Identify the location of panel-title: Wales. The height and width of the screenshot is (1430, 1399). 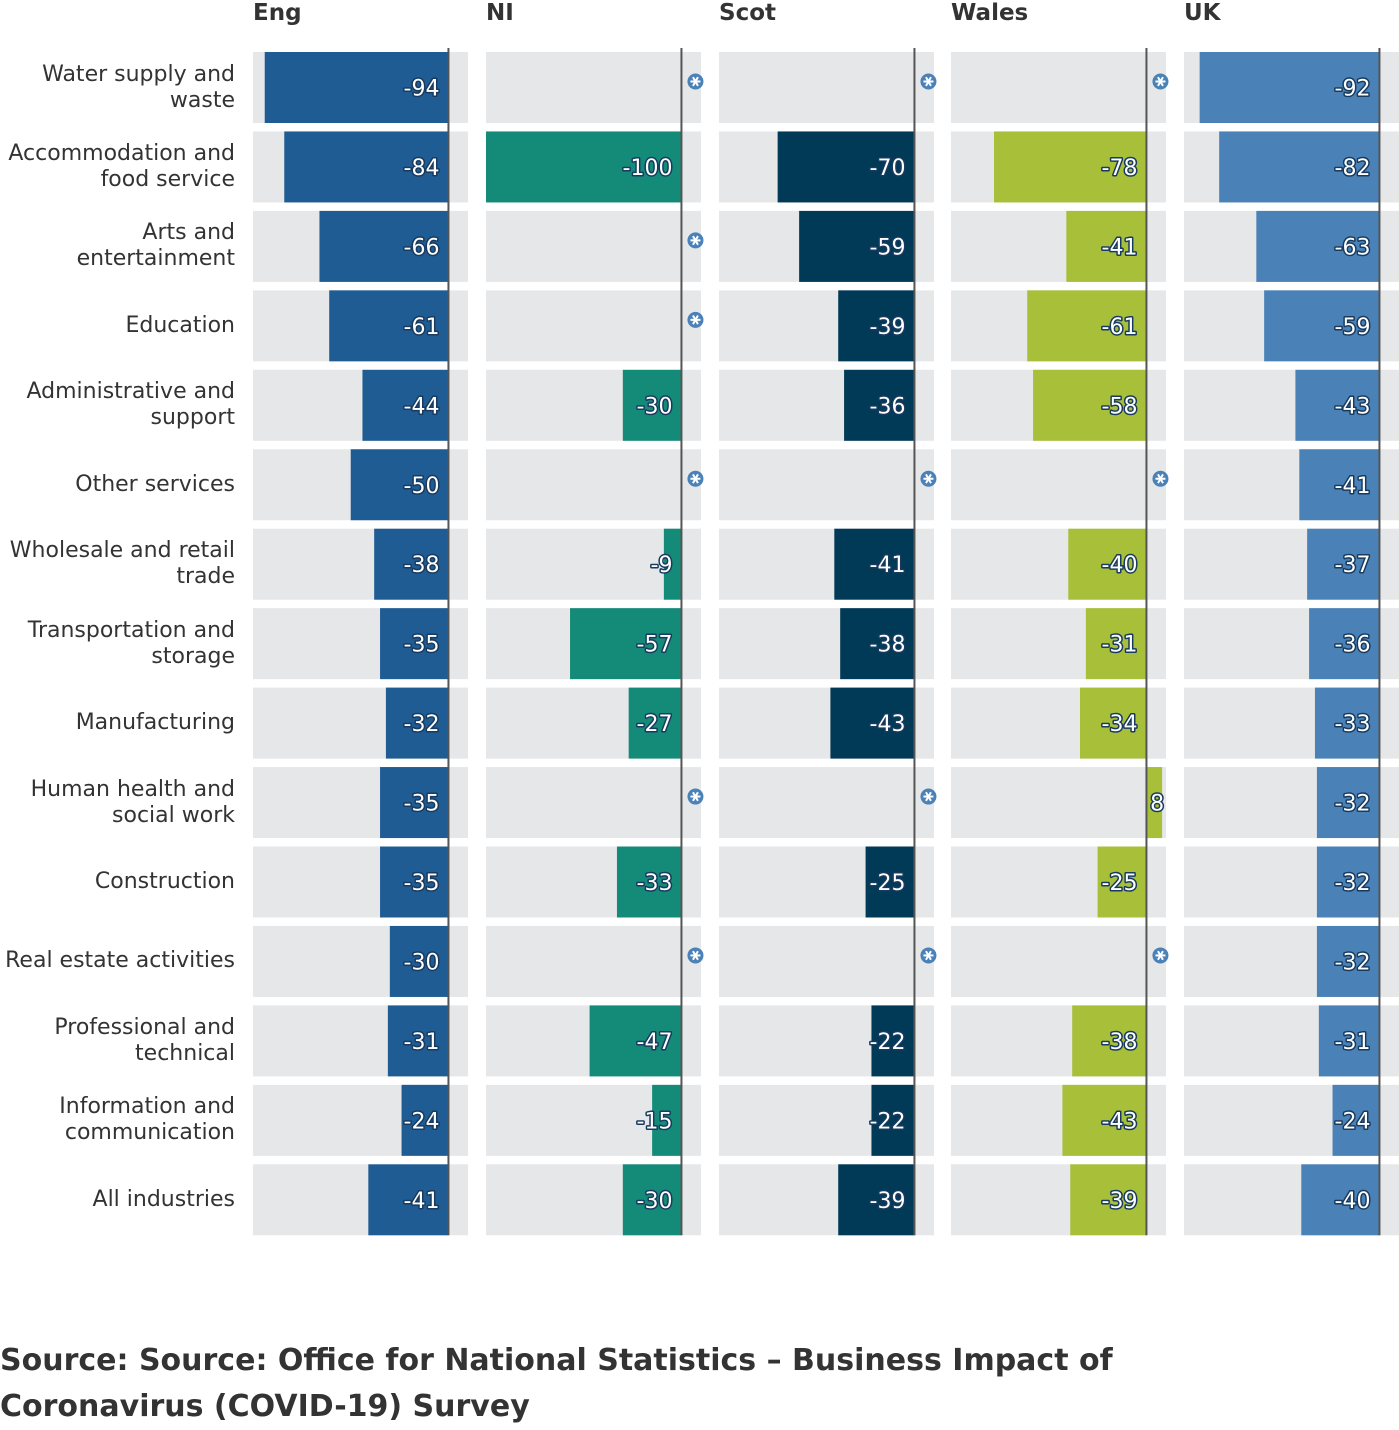
(989, 13).